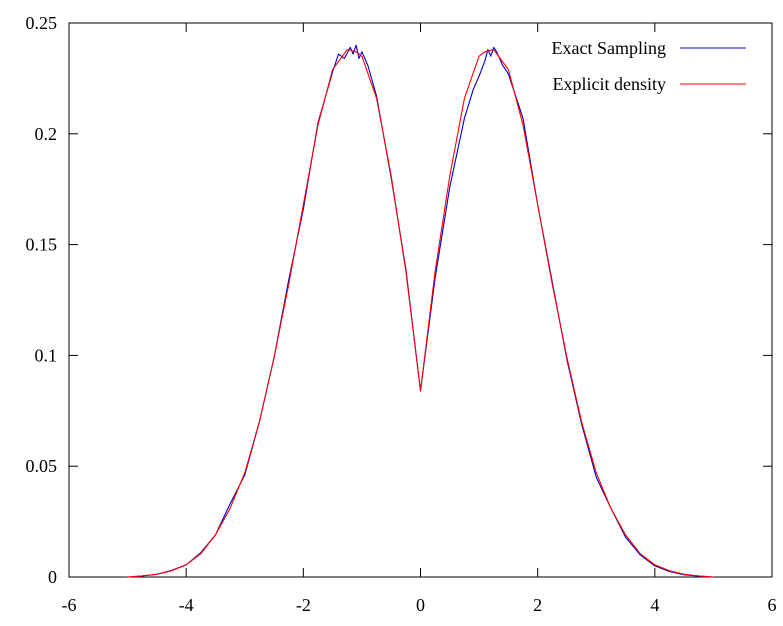 The height and width of the screenshot is (626, 783). What do you see at coordinates (420, 605) in the screenshot?
I see `x-tick-label: 0` at bounding box center [420, 605].